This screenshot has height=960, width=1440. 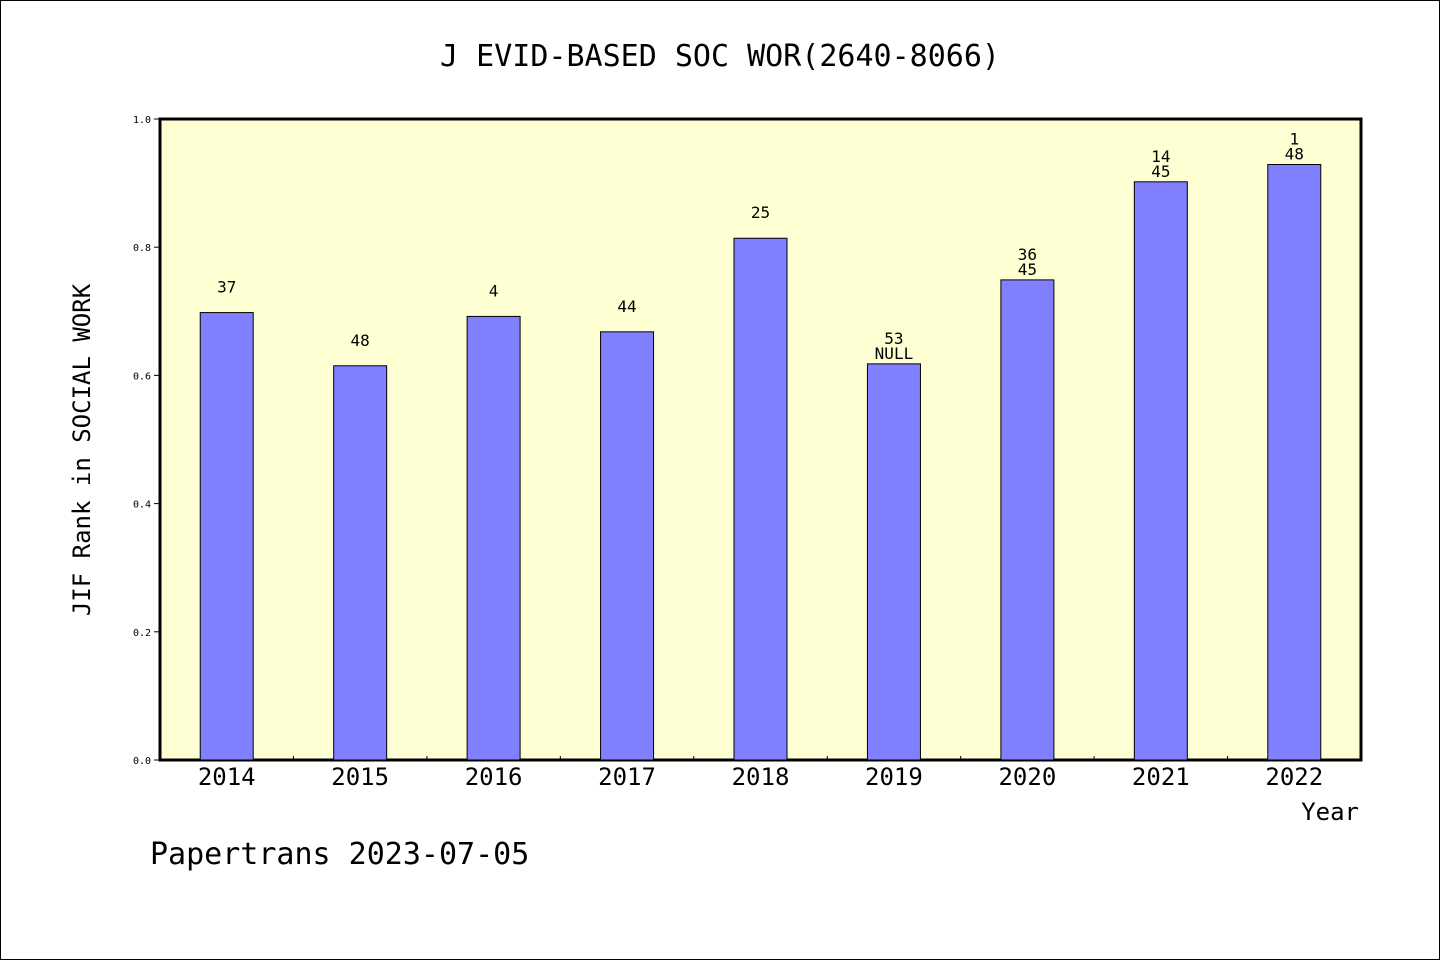 What do you see at coordinates (720, 56) in the screenshot?
I see `chart-title: J EVID-BASED SOC WOR(2640-8066)` at bounding box center [720, 56].